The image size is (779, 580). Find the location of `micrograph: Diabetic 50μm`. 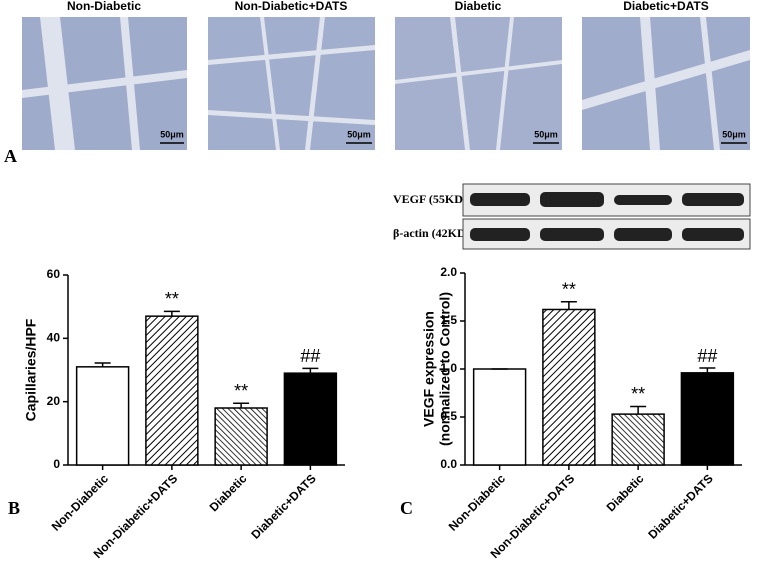

micrograph: Diabetic 50μm is located at coordinates (478, 75).